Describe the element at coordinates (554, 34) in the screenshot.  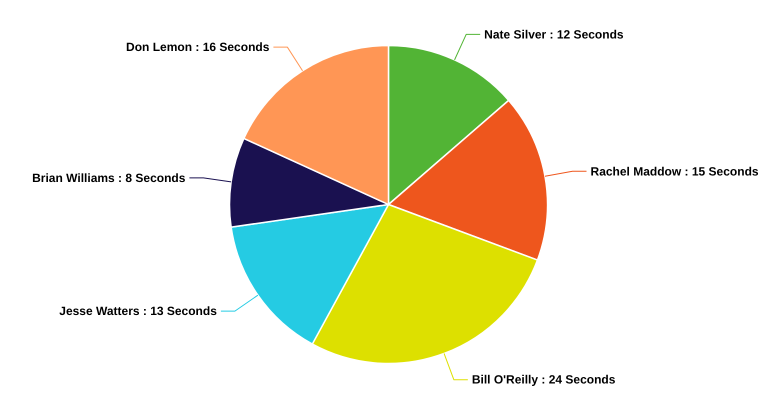
I see `slice-label: Nate Silver : 12 Seconds` at that location.